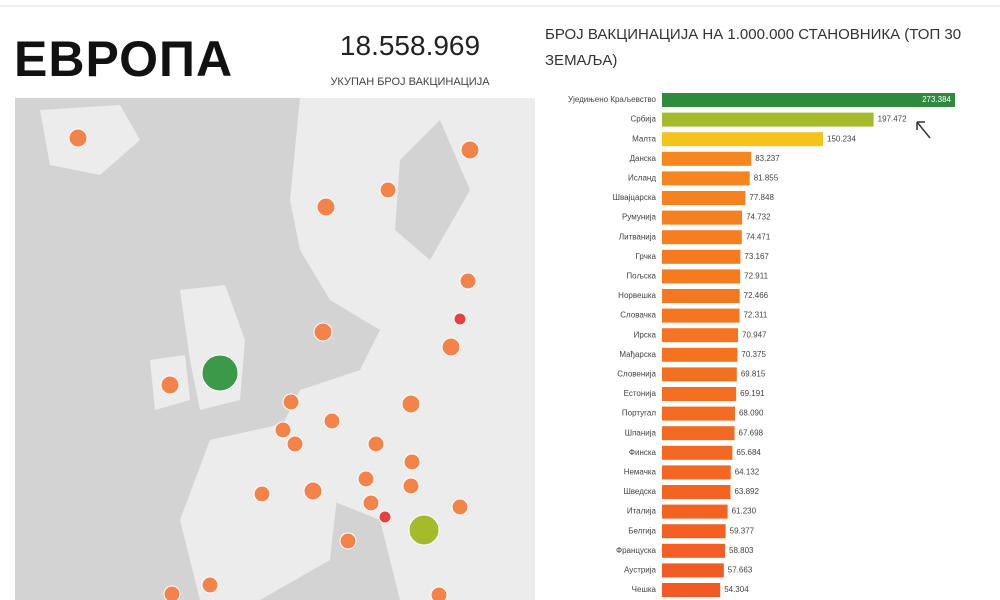 This screenshot has width=1000, height=600. What do you see at coordinates (756, 276) in the screenshot?
I see `value-label: 72.911` at bounding box center [756, 276].